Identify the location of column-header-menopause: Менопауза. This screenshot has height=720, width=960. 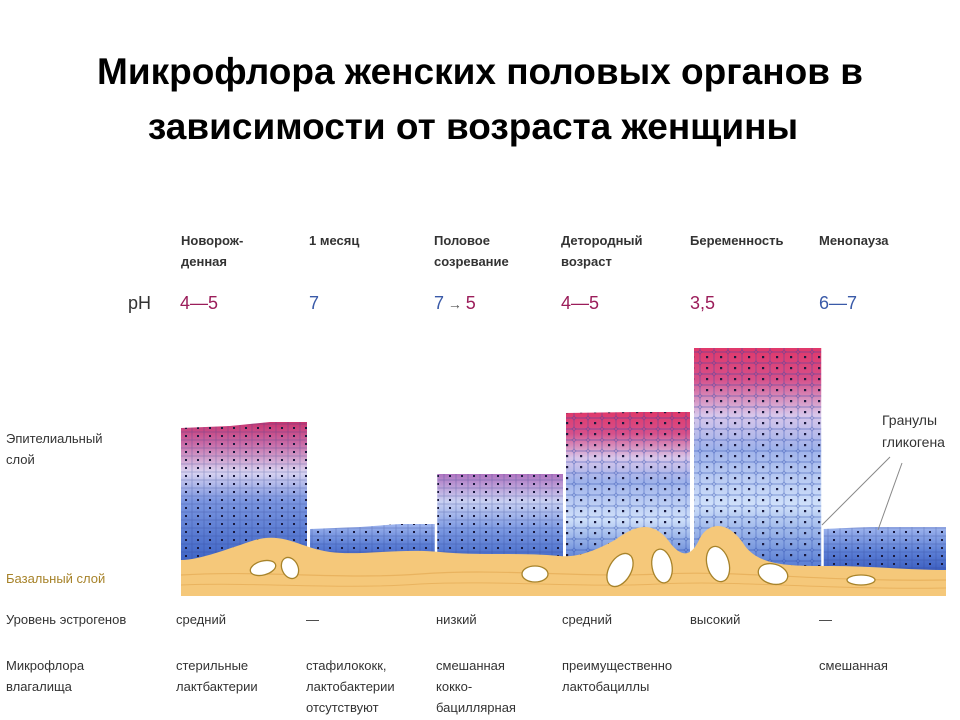
(854, 240).